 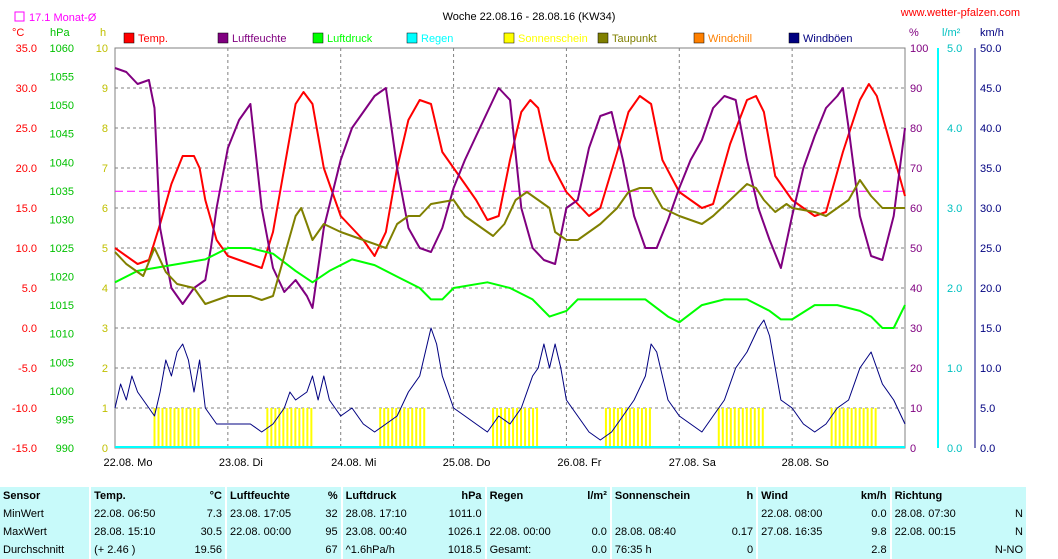 What do you see at coordinates (530, 532) in the screenshot?
I see `stats-cell-time: 22.08. 00:00` at bounding box center [530, 532].